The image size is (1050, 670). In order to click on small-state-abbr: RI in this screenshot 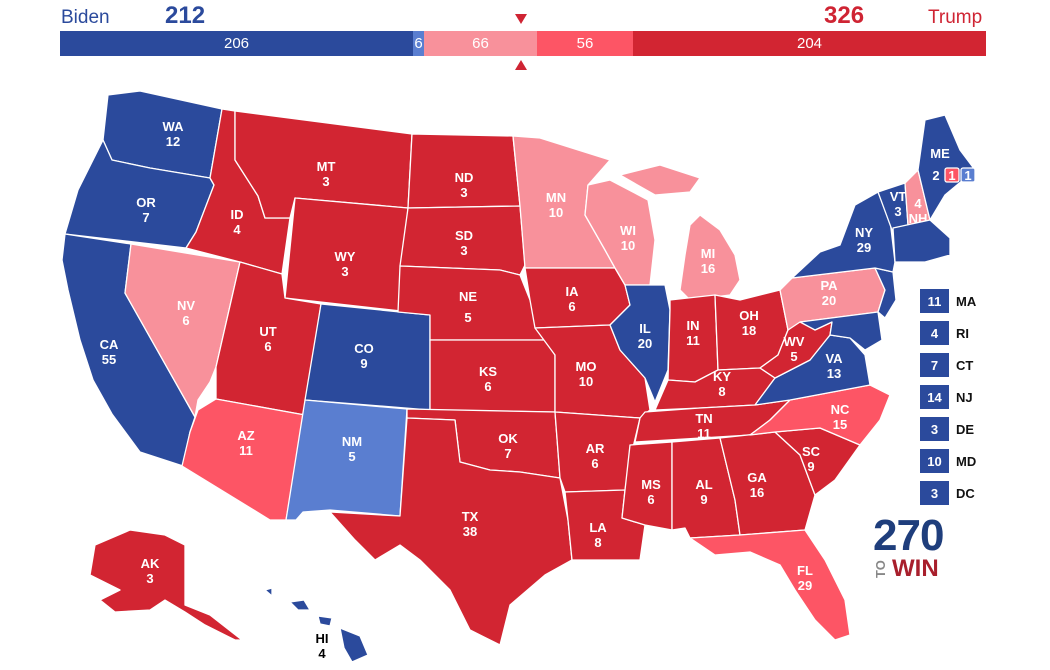, I will do `click(962, 333)`.